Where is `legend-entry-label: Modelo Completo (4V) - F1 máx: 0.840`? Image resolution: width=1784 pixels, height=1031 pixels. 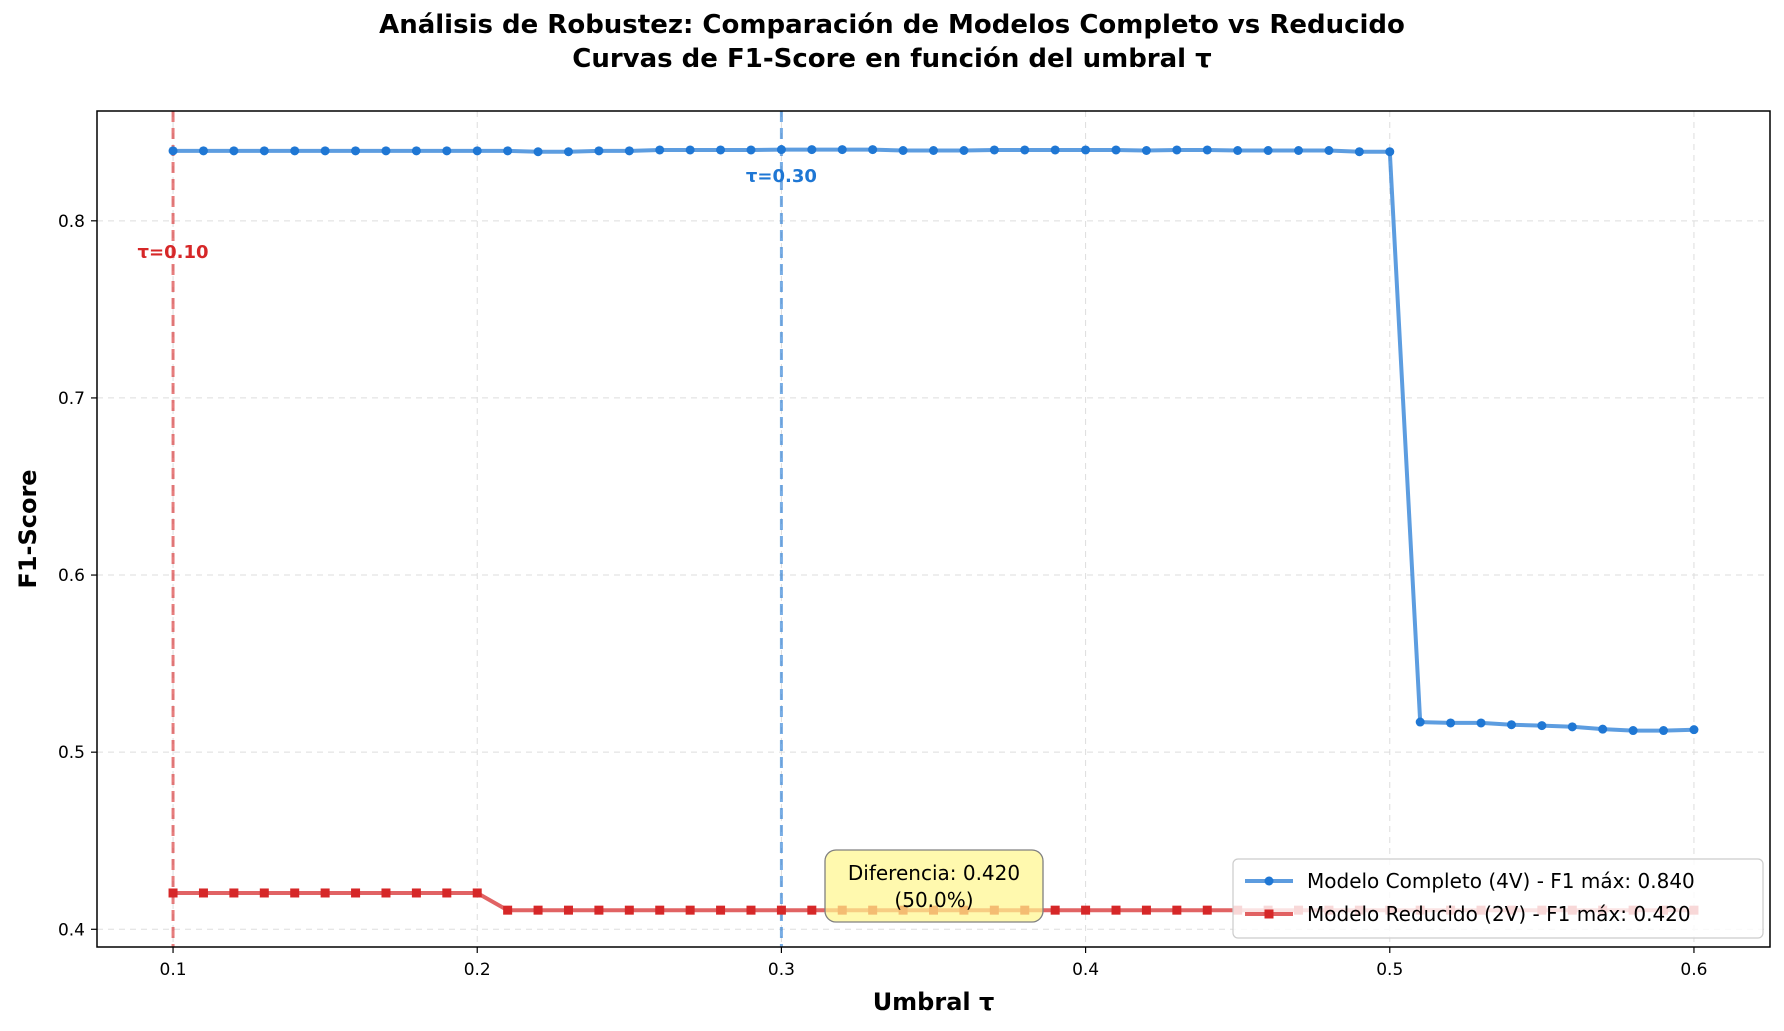
legend-entry-label: Modelo Completo (4V) - F1 máx: 0.840 is located at coordinates (1501, 881).